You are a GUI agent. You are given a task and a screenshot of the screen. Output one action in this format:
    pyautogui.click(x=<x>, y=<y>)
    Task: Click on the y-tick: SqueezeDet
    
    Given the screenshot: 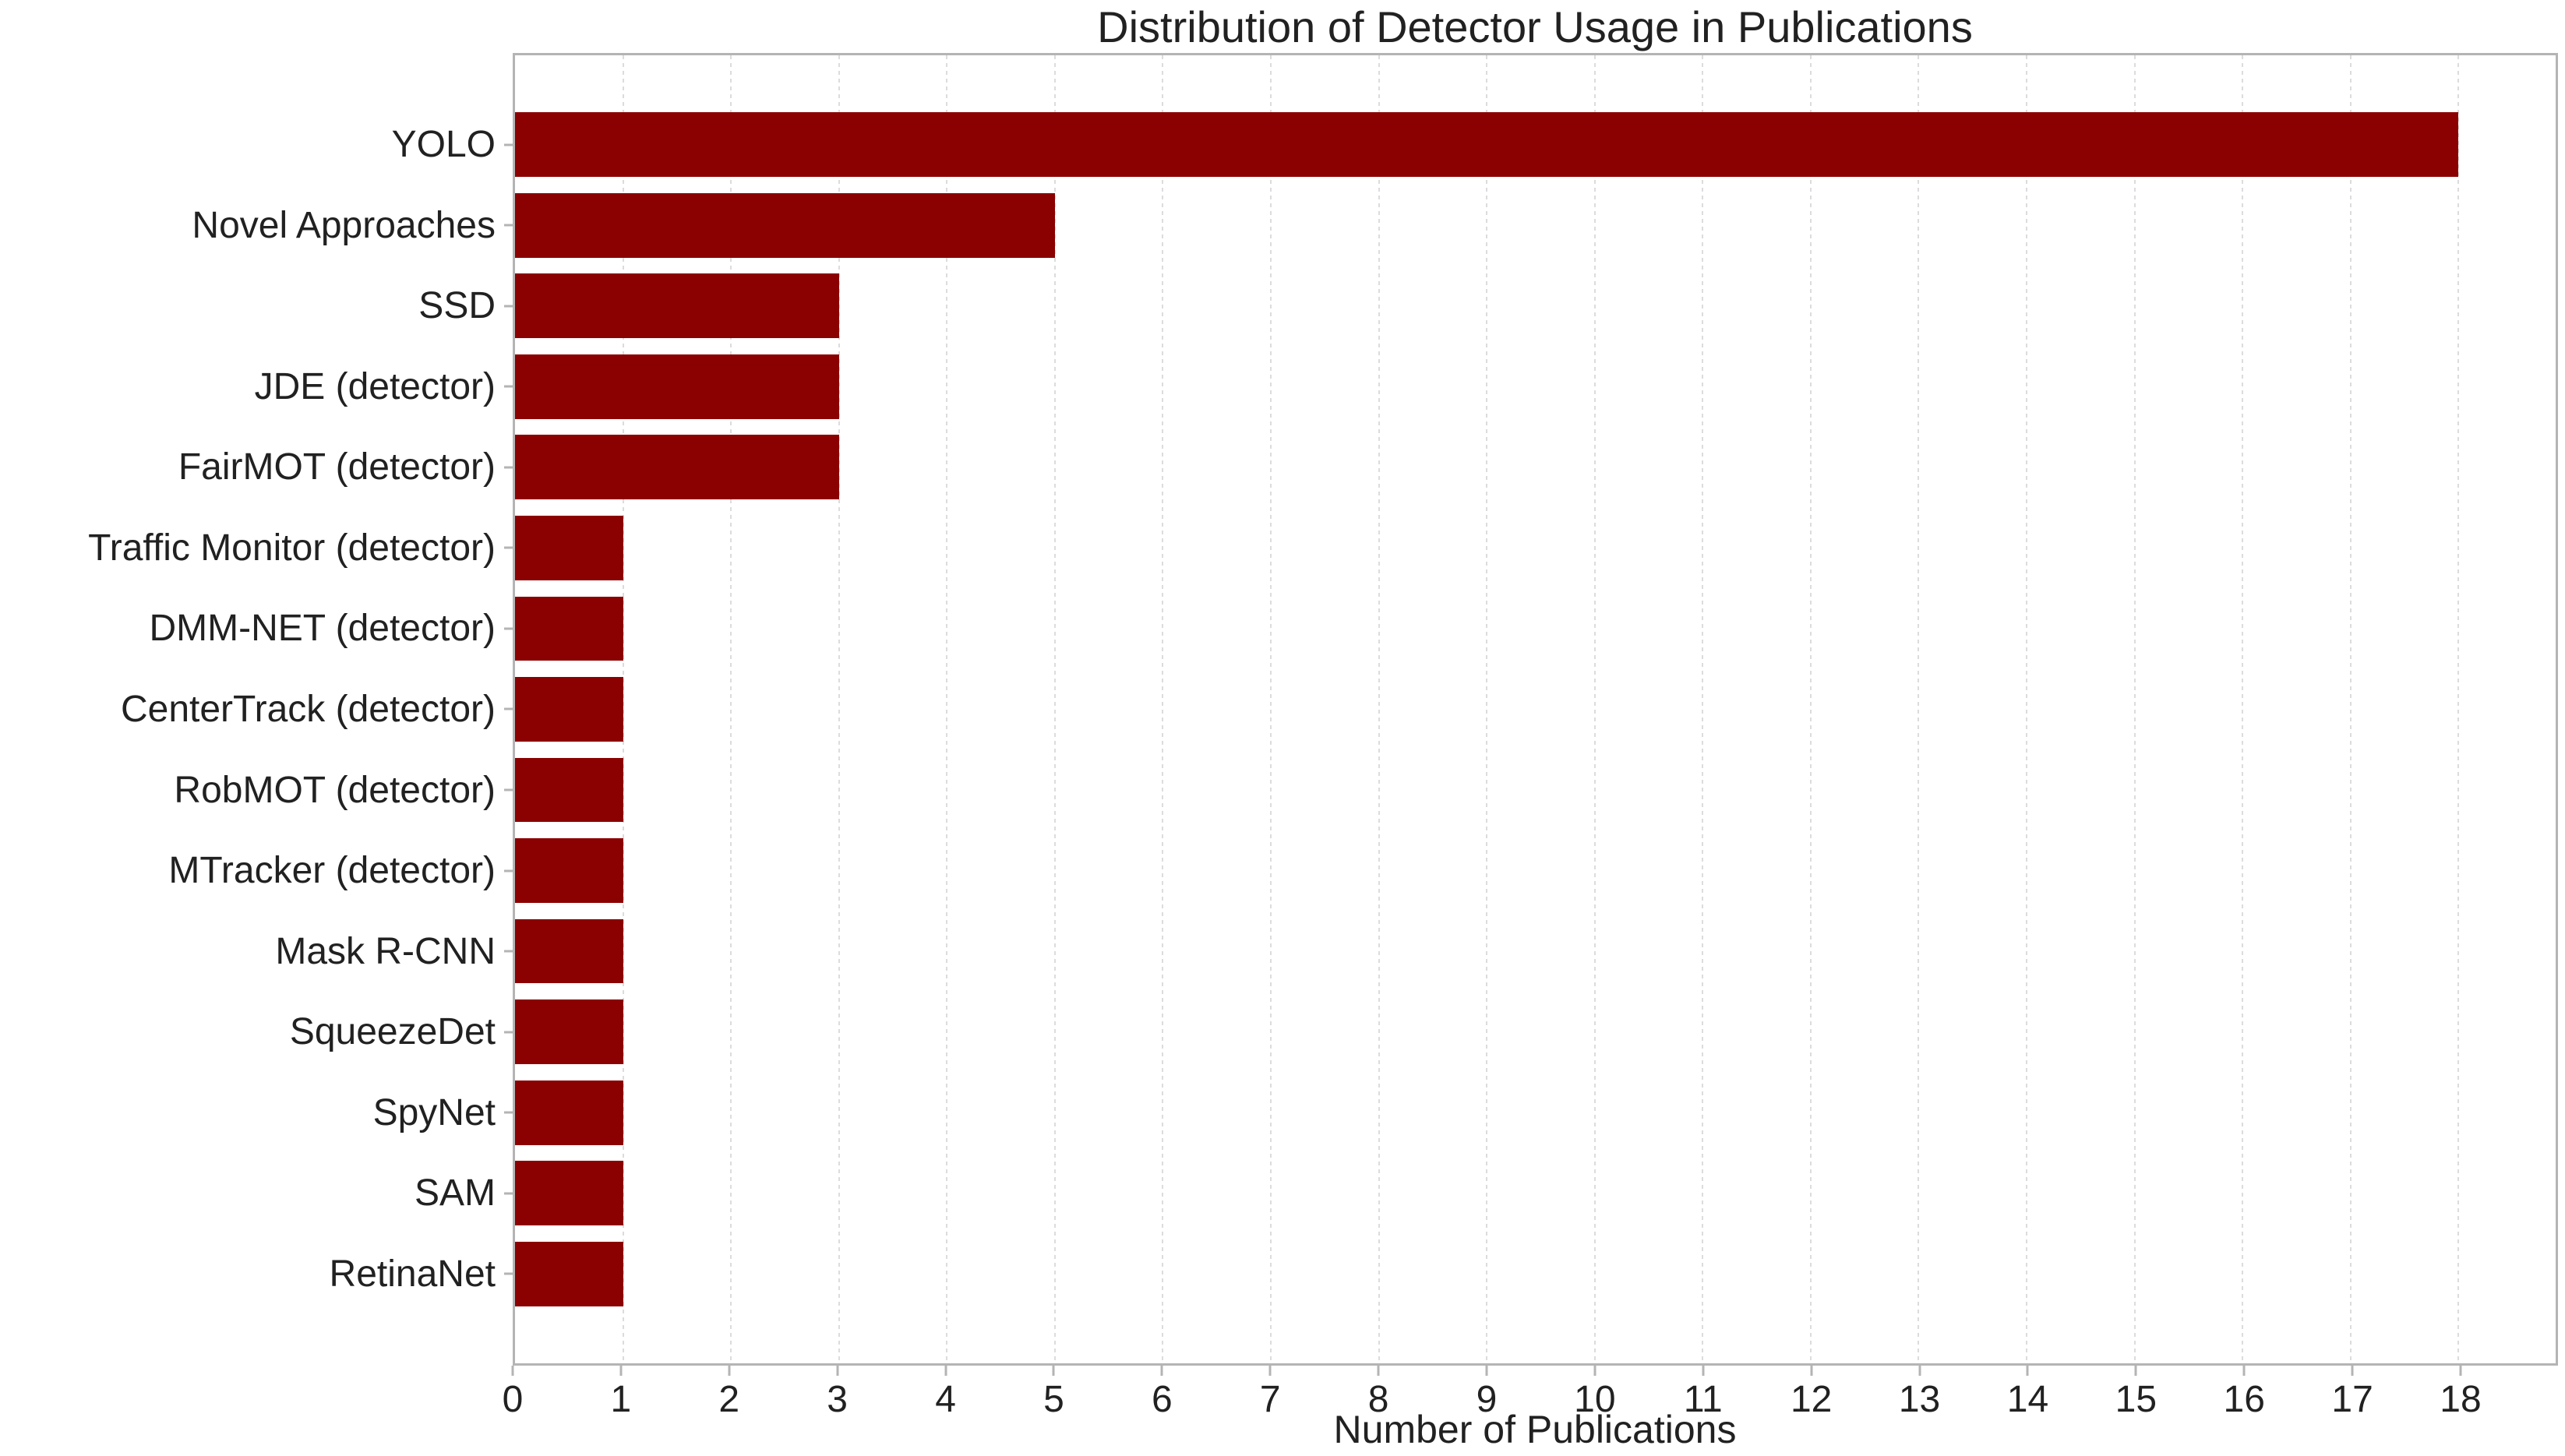 What is the action you would take?
    pyautogui.click(x=256, y=1032)
    